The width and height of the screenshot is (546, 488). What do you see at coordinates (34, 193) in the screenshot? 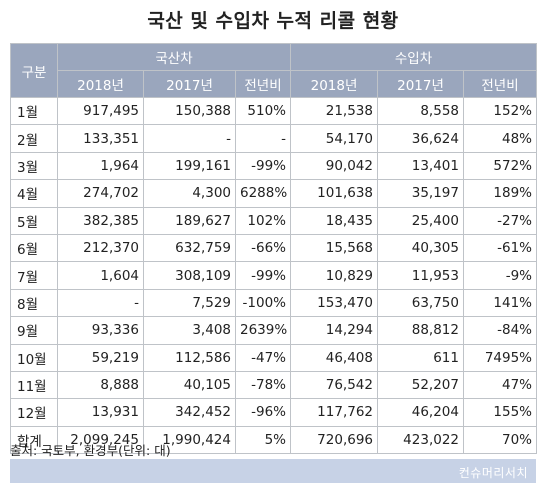
I see `cell-month-label: 4월` at bounding box center [34, 193].